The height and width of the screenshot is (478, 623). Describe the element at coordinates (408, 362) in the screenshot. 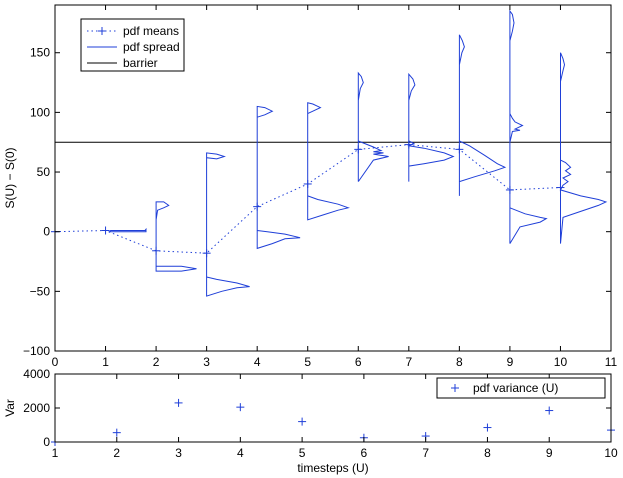

I see `top-x-tick-label-7: 7` at that location.